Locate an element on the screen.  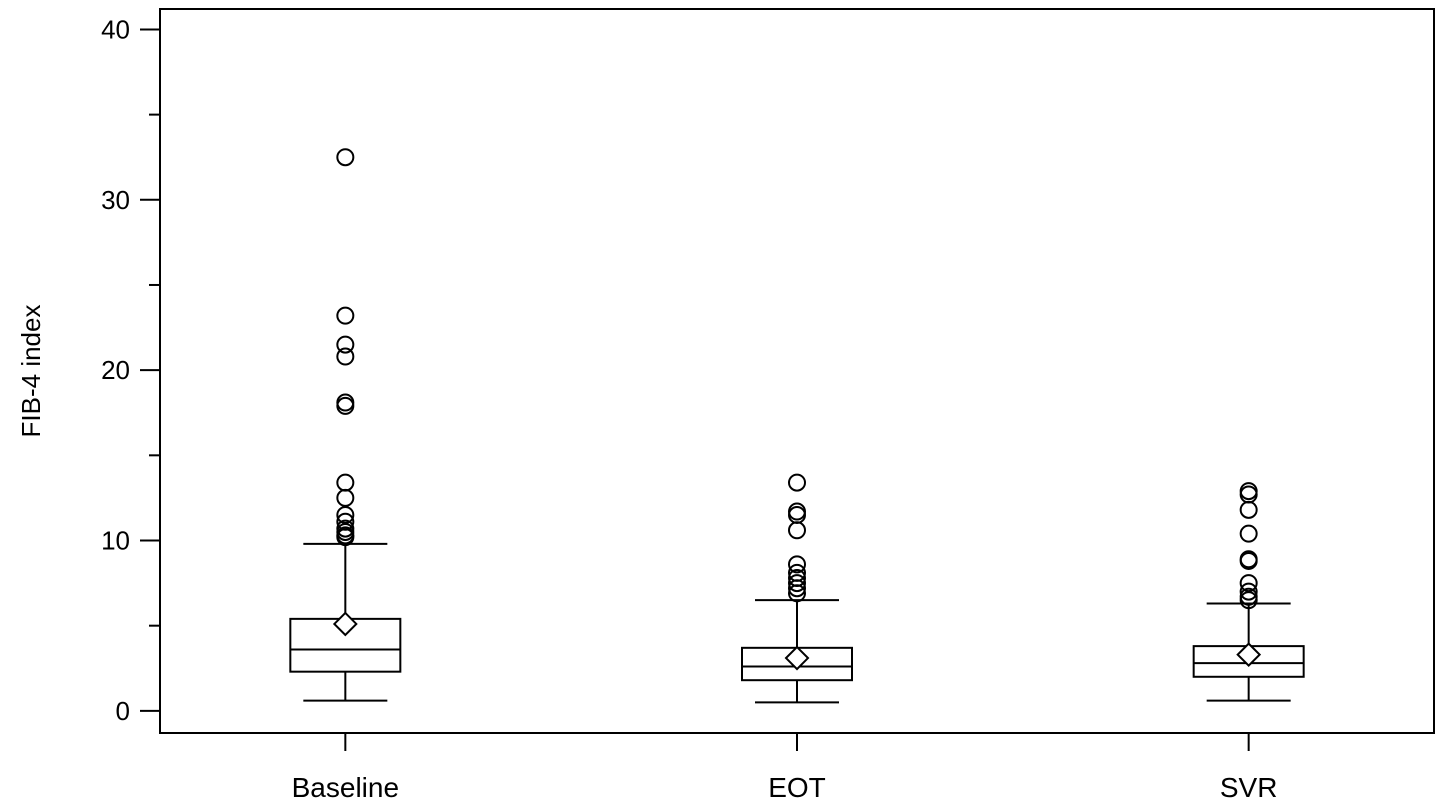
box-group-baseline is located at coordinates (345, 425).